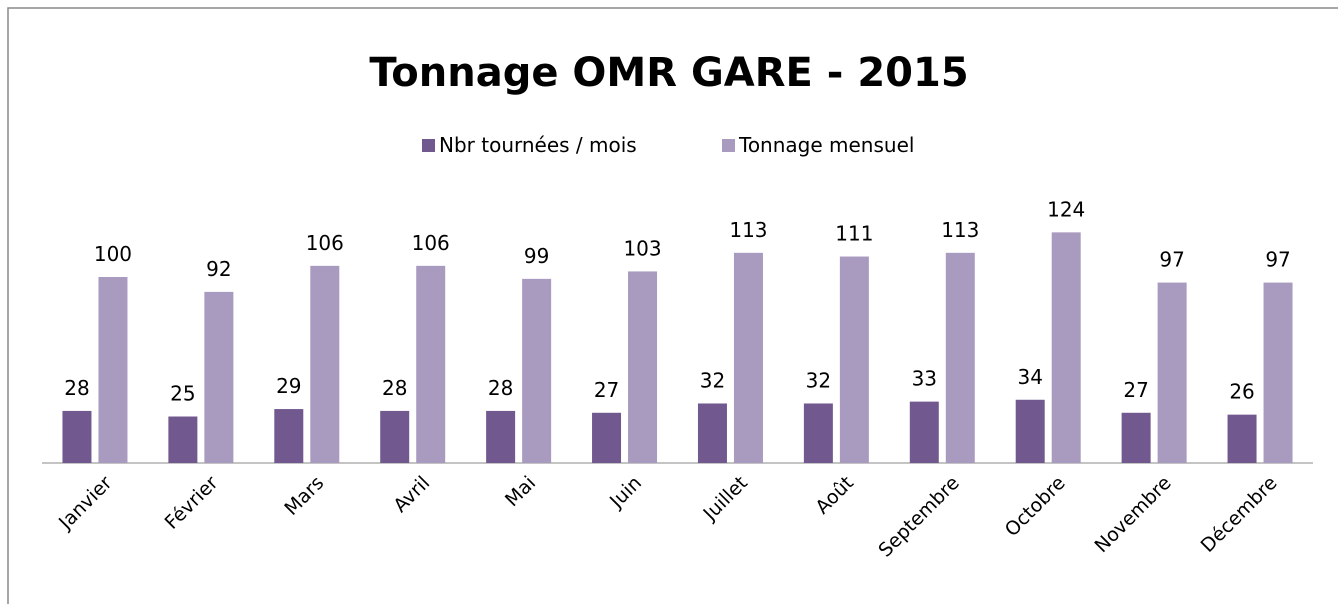 The width and height of the screenshot is (1338, 604). What do you see at coordinates (536, 256) in the screenshot?
I see `data-label: 99` at bounding box center [536, 256].